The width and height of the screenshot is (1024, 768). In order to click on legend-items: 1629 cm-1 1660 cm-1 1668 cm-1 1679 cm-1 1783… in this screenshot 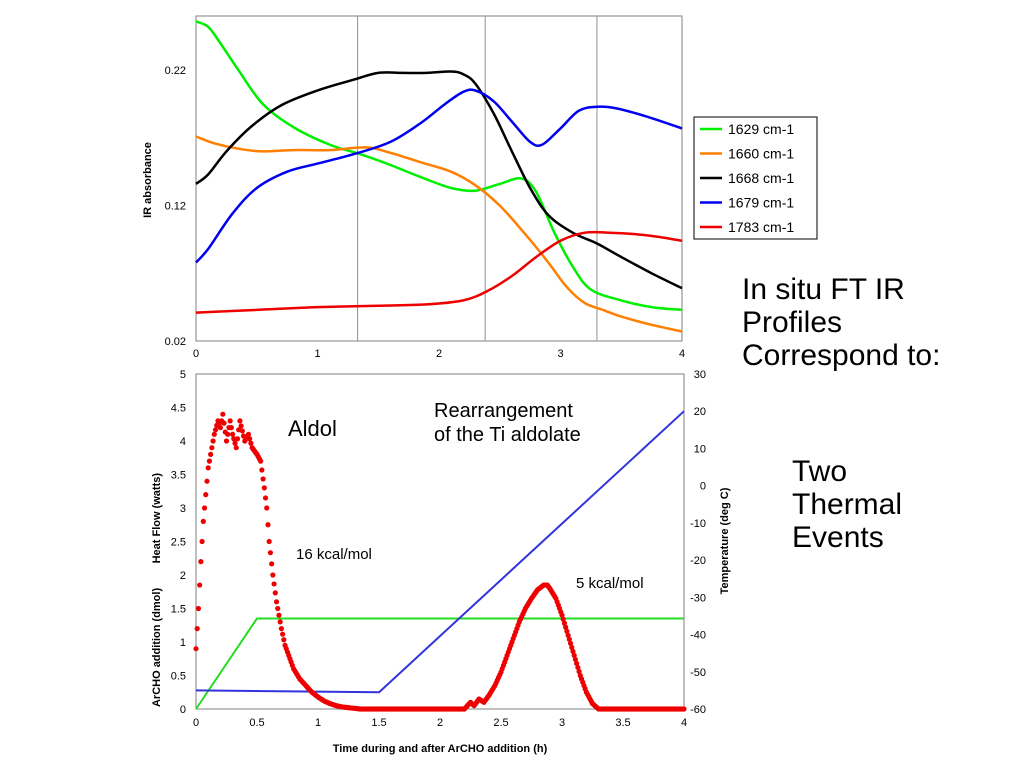, I will do `click(747, 178)`.